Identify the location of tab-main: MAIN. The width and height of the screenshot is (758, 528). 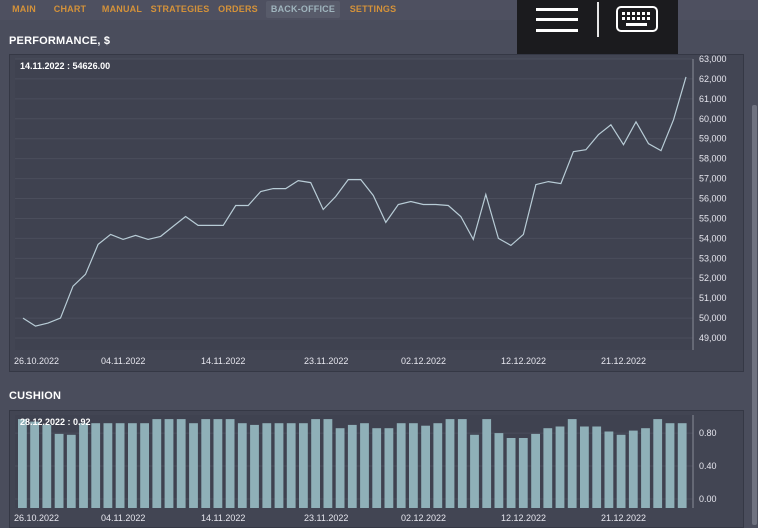
(24, 9).